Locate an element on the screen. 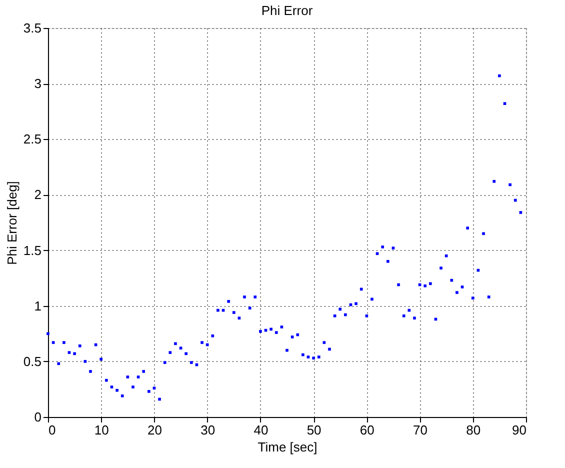 This screenshot has width=565, height=468. y-tick-label: 0.5 is located at coordinates (32, 361).